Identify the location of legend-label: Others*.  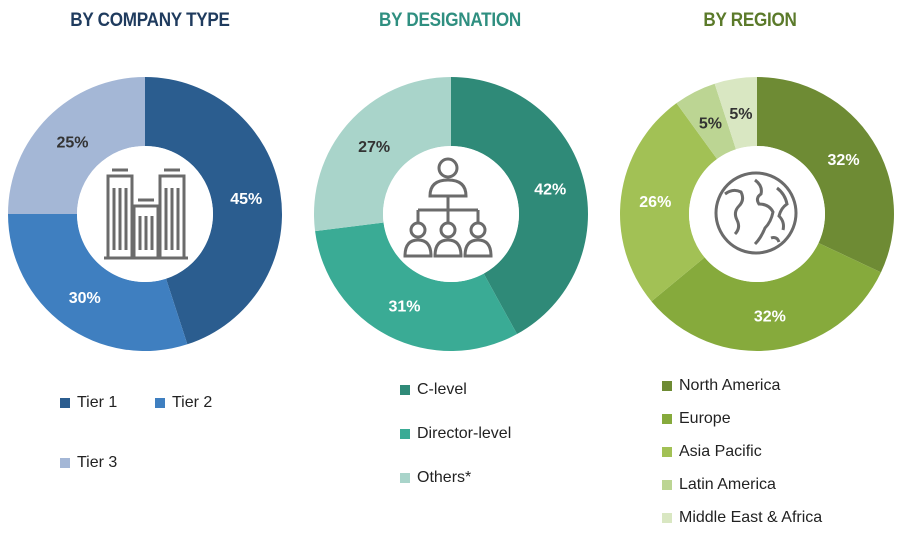
(444, 477).